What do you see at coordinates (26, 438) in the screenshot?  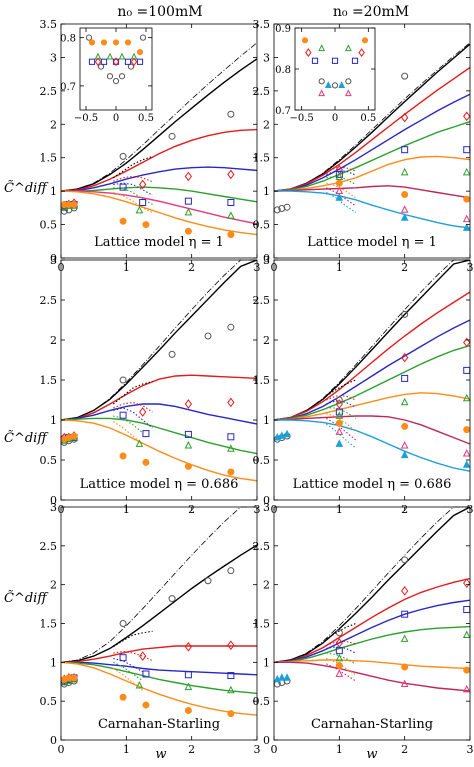 I see `y-axis-label-row2: C̃^diff` at bounding box center [26, 438].